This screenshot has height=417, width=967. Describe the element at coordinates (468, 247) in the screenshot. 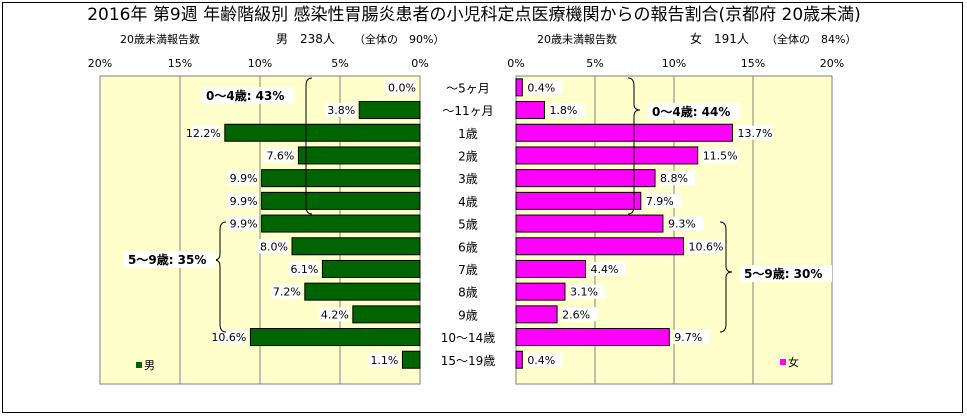

I see `age-category-label: 6歳` at that location.